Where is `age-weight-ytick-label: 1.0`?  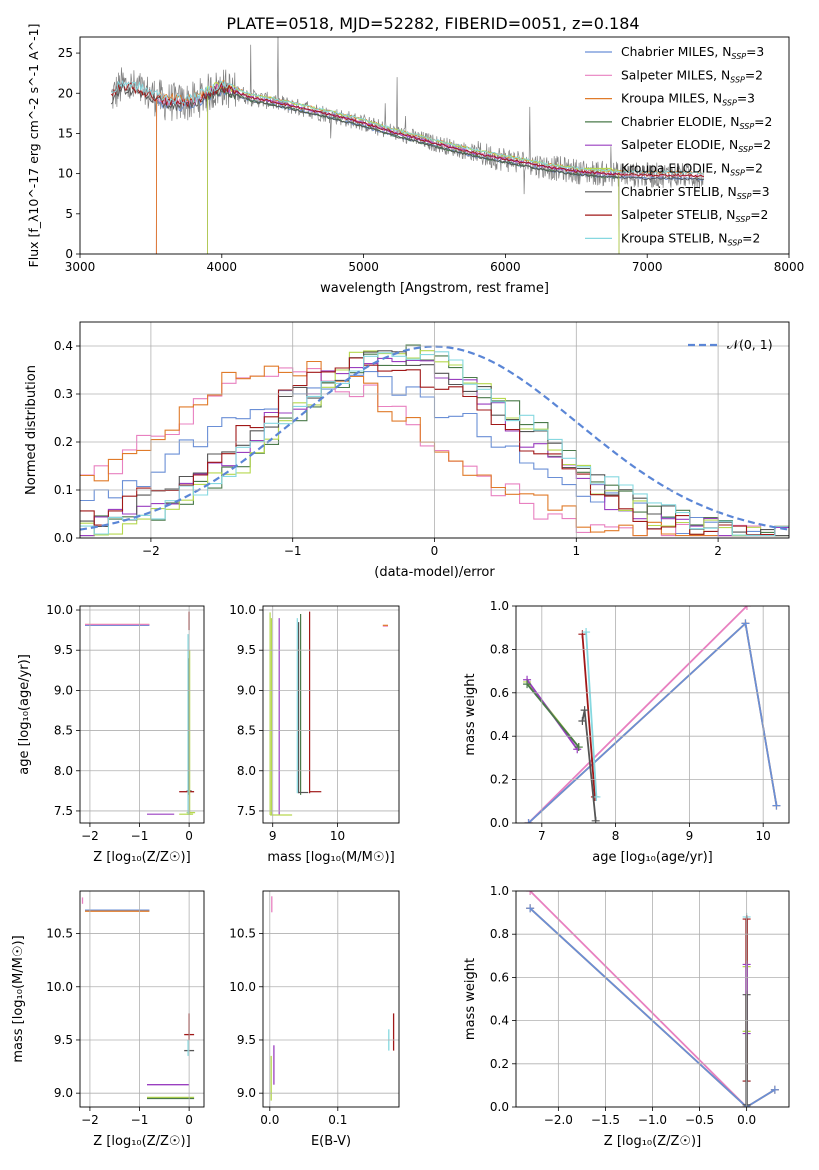 age-weight-ytick-label: 1.0 is located at coordinates (499, 606).